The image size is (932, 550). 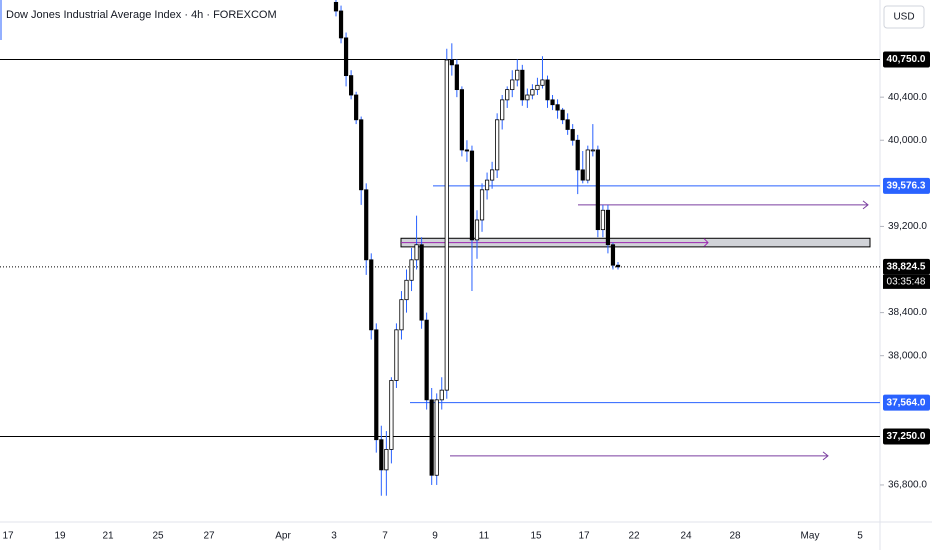 What do you see at coordinates (555, 242) in the screenshot?
I see `zone-arrow` at bounding box center [555, 242].